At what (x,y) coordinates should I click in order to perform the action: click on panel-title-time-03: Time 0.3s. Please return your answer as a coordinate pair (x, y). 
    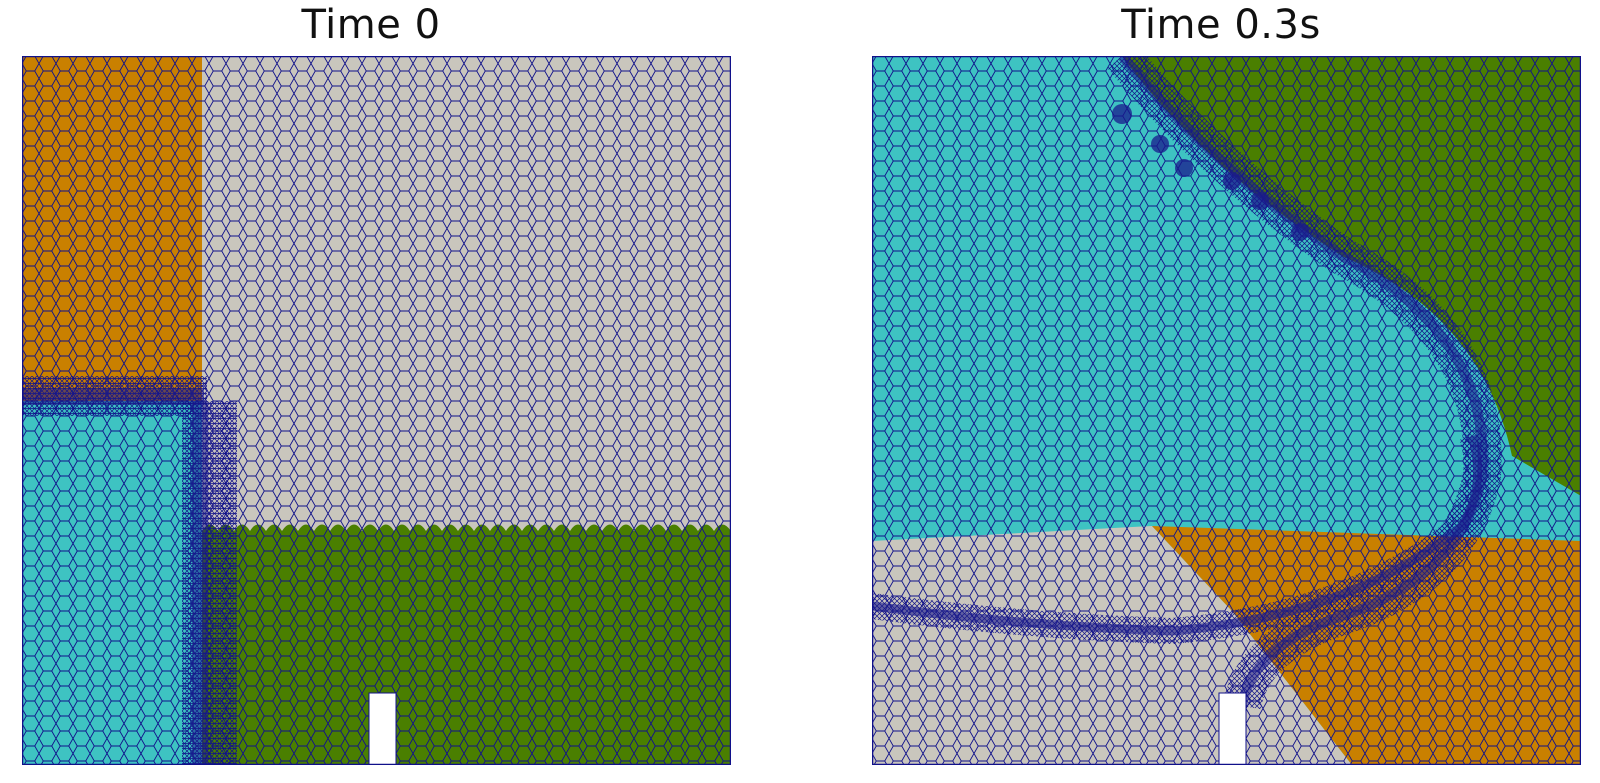
    Looking at the image, I should click on (1221, 25).